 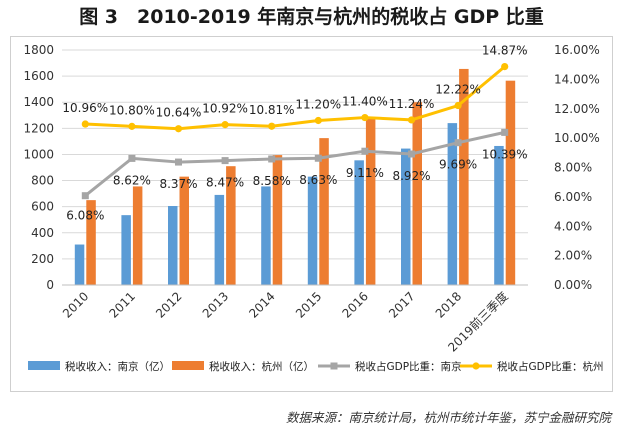 What do you see at coordinates (573, 197) in the screenshot?
I see `right-tick-label: 6.00%` at bounding box center [573, 197].